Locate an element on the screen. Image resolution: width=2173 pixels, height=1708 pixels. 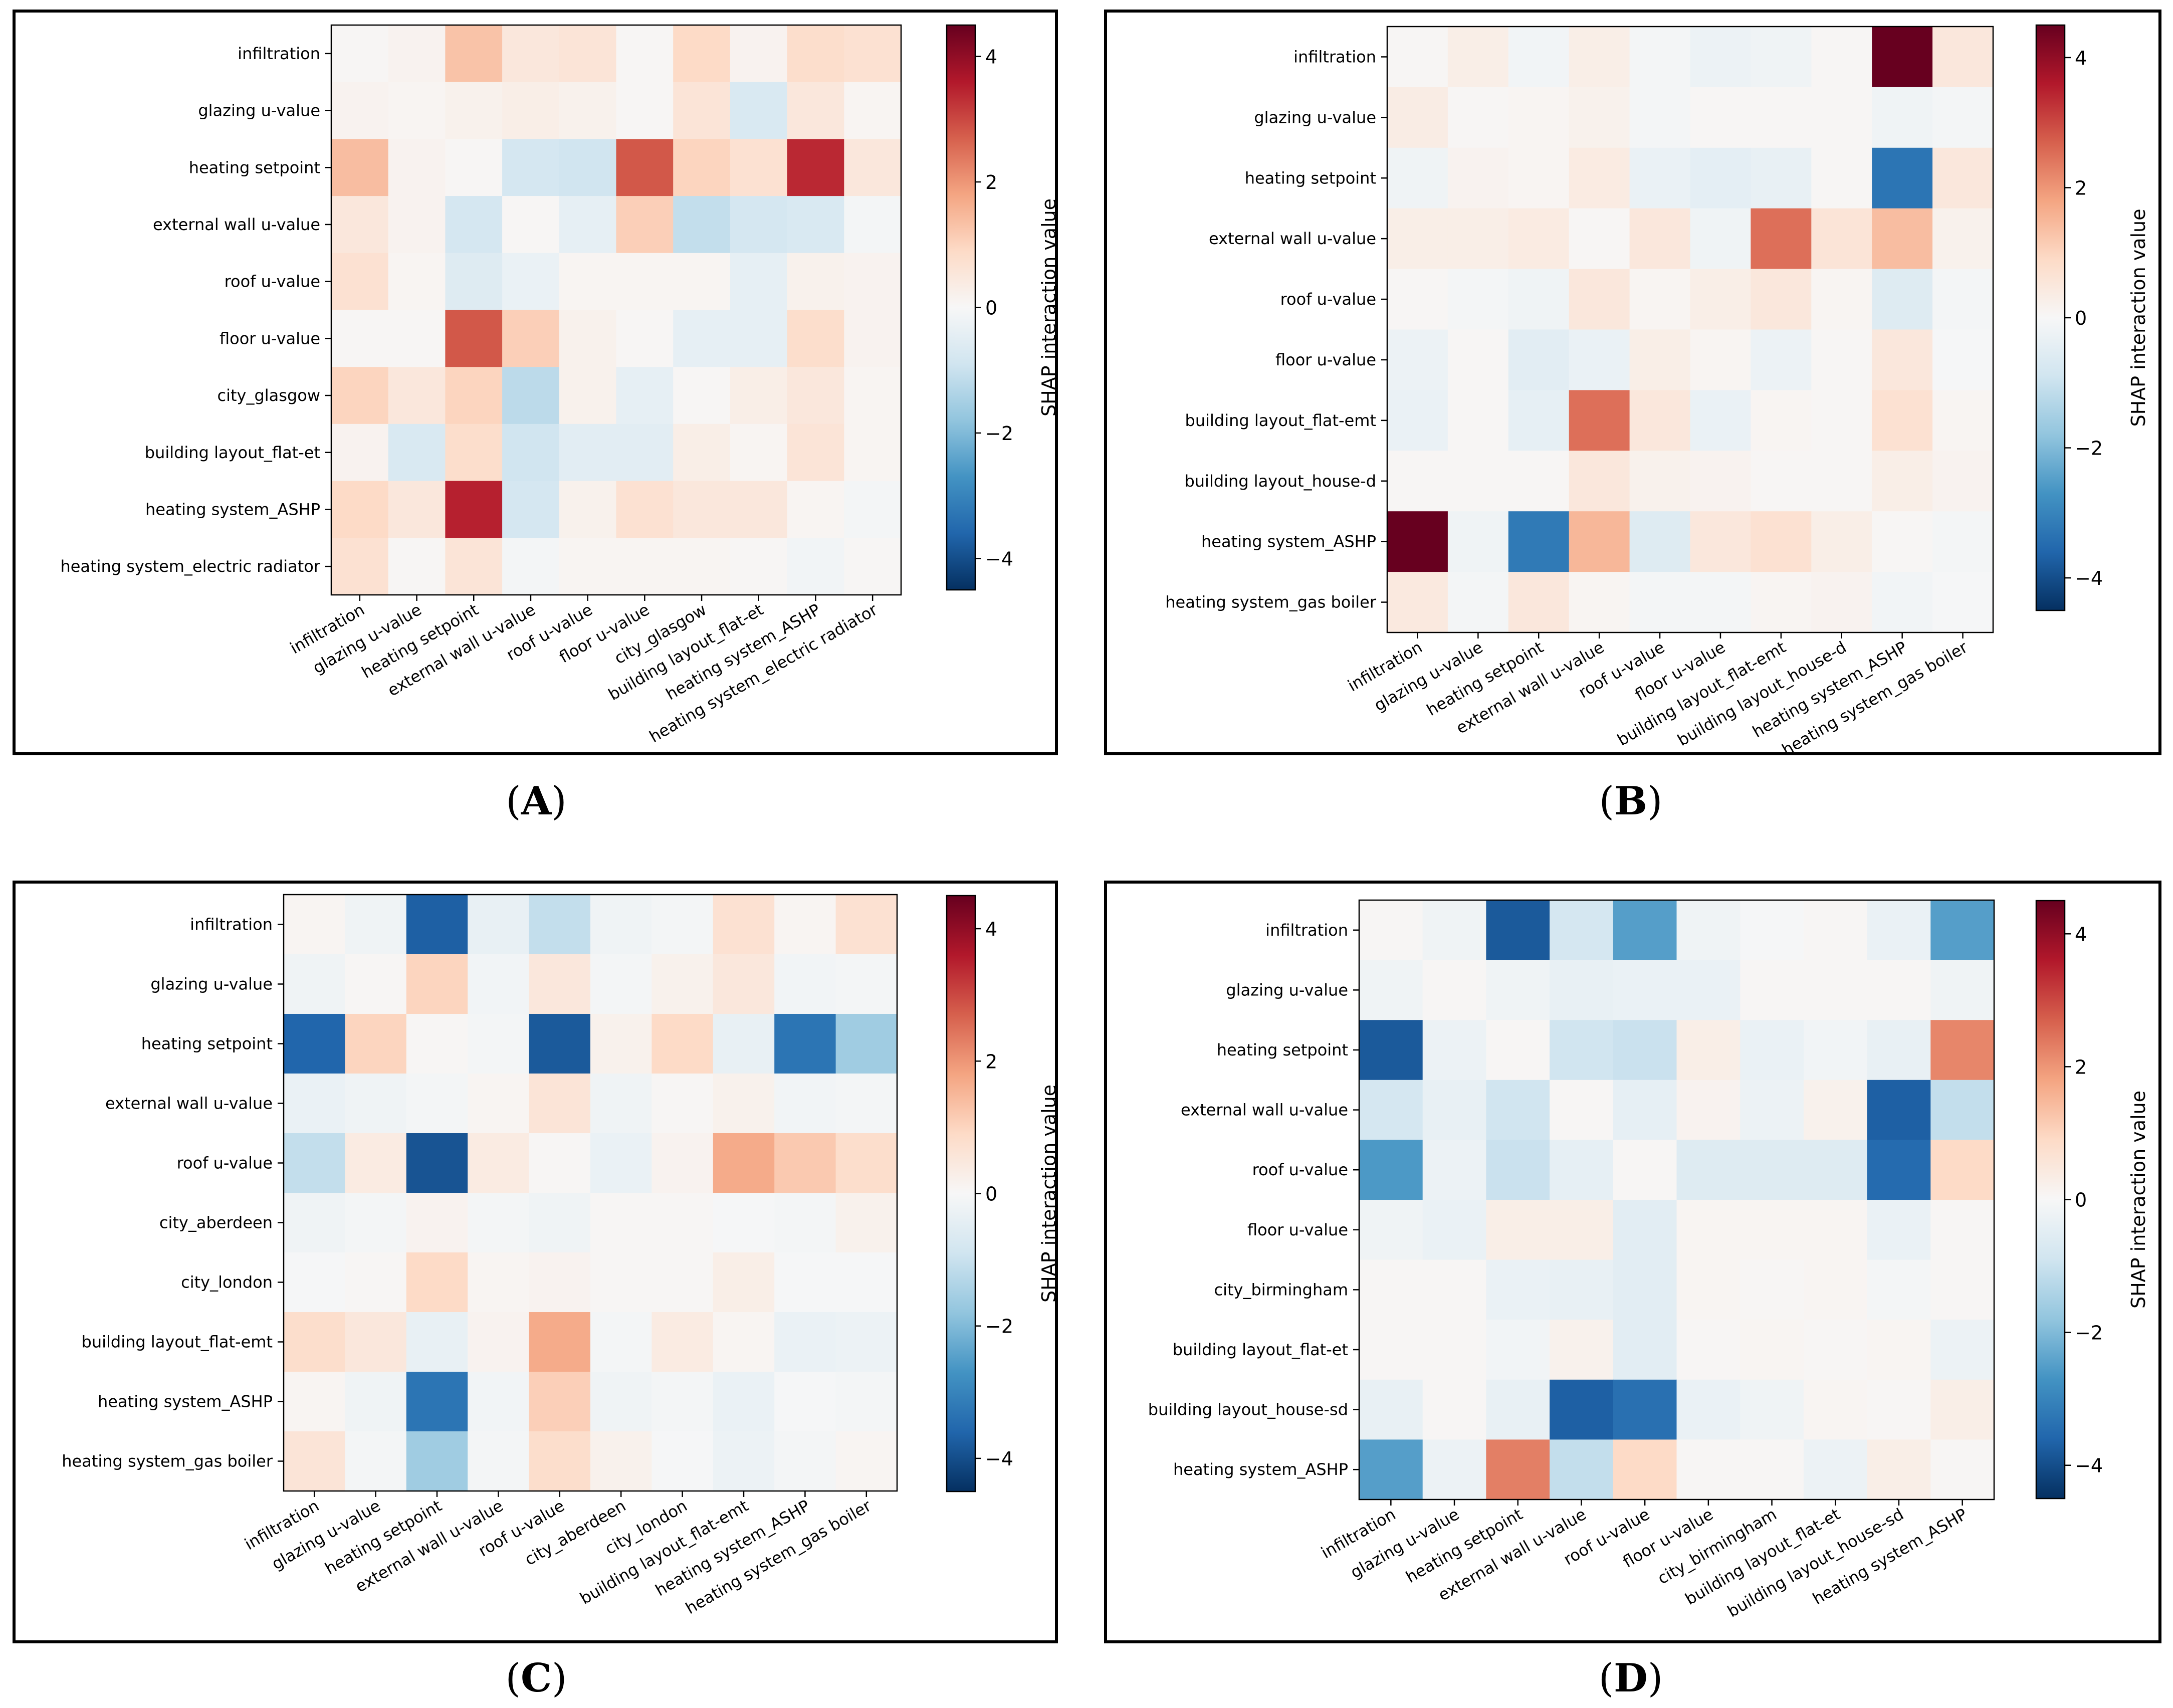
y-tick-label-a-6: city_glasgow is located at coordinates (268, 395).